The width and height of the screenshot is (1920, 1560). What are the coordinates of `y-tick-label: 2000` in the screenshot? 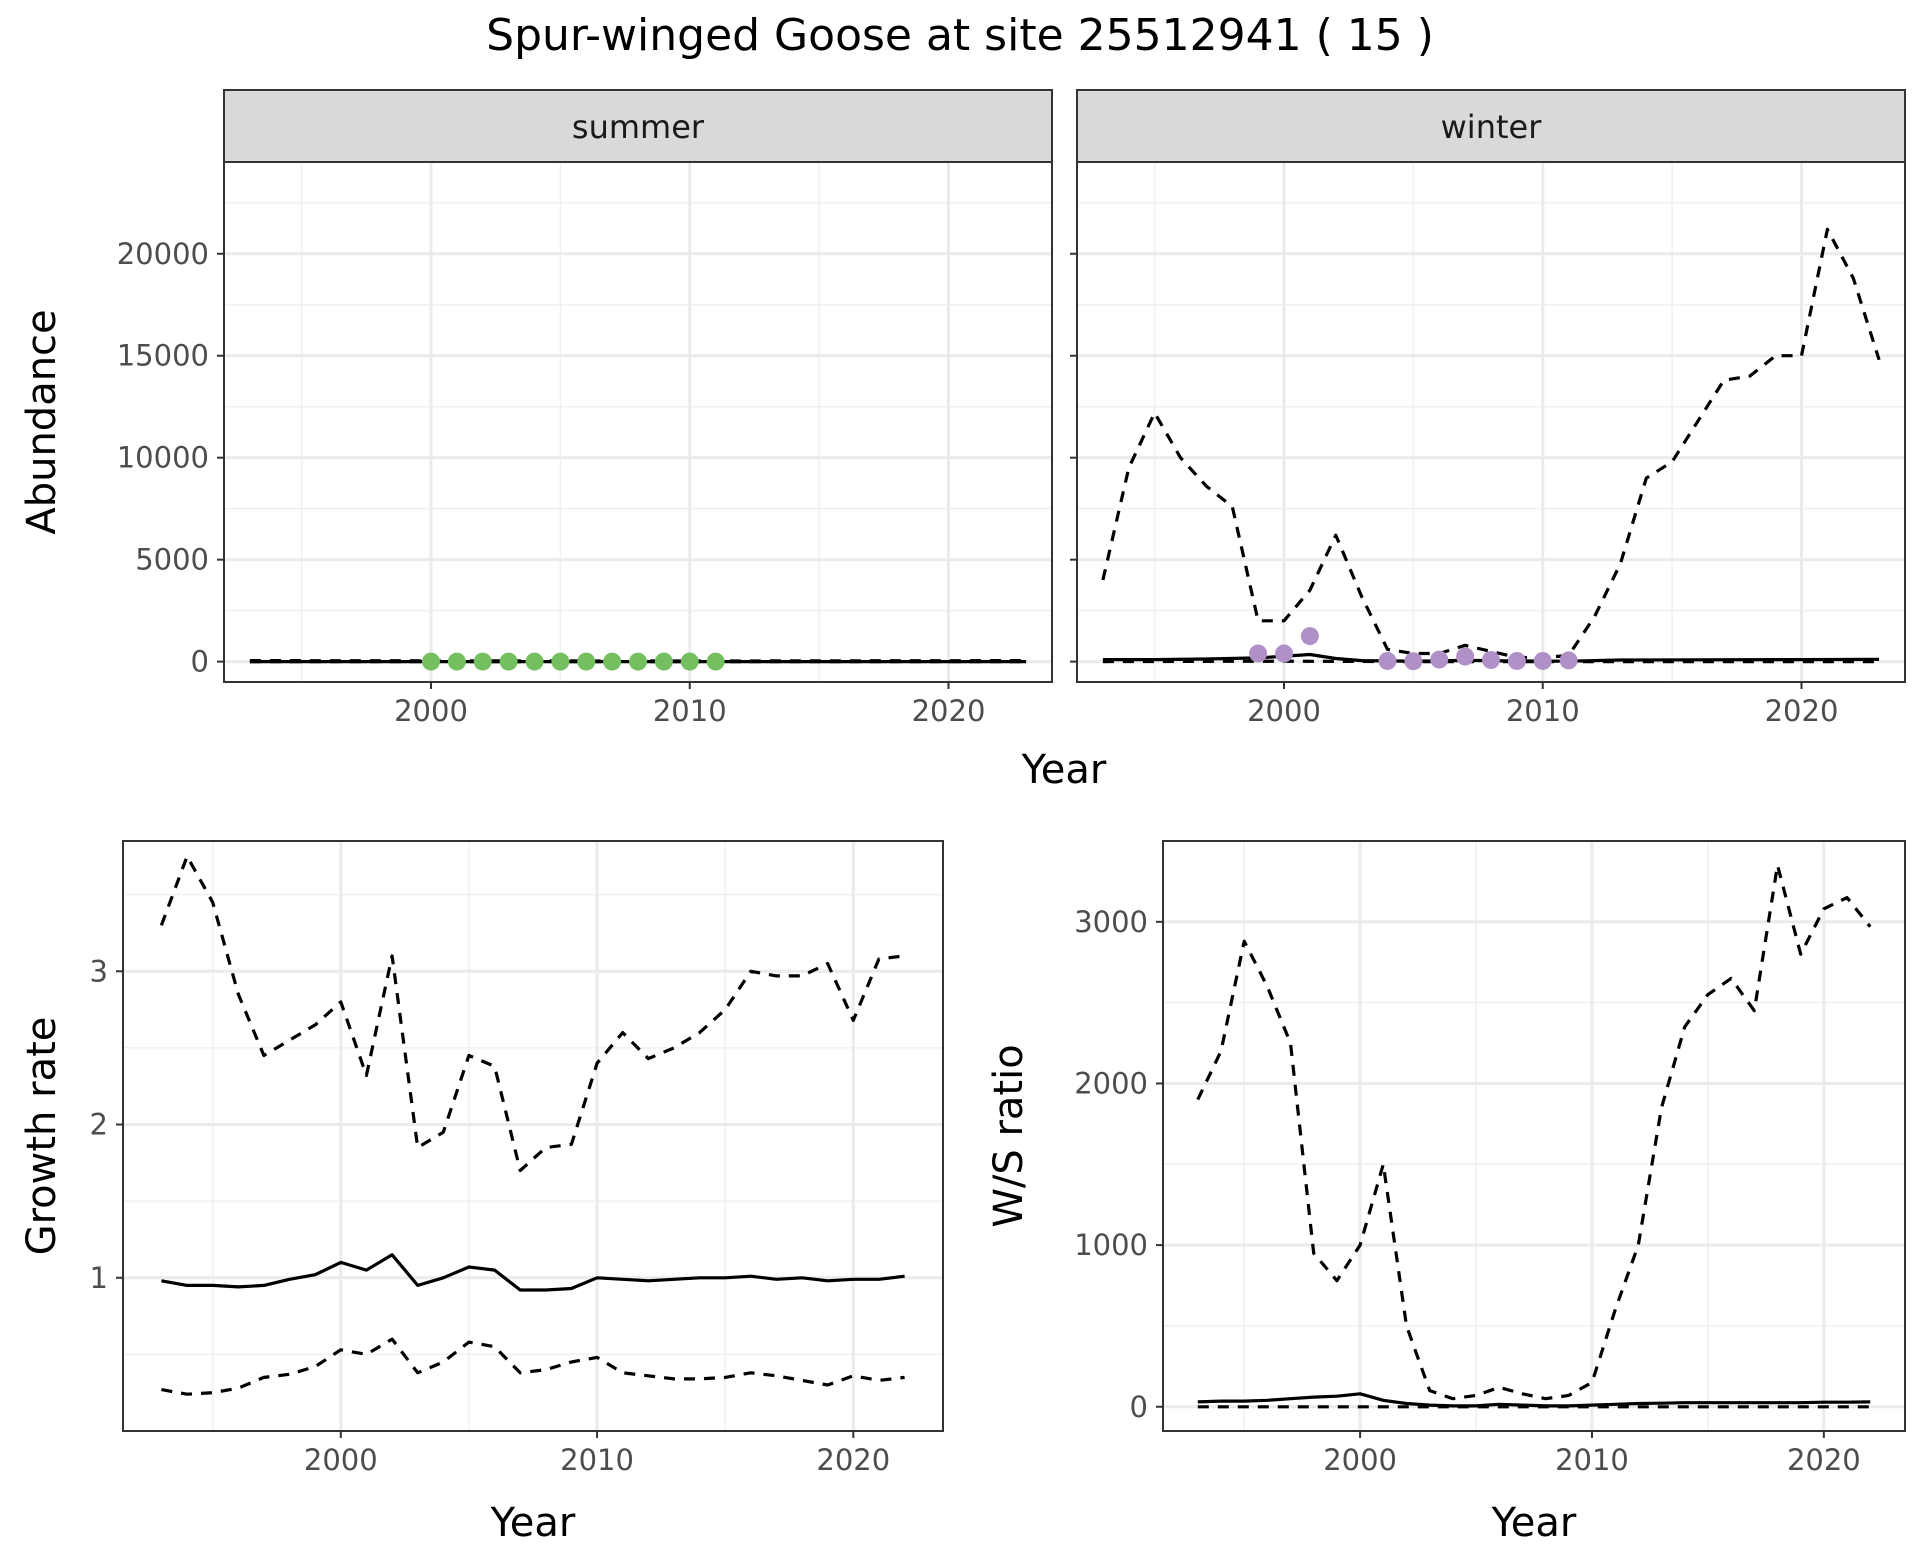 It's located at (1111, 1083).